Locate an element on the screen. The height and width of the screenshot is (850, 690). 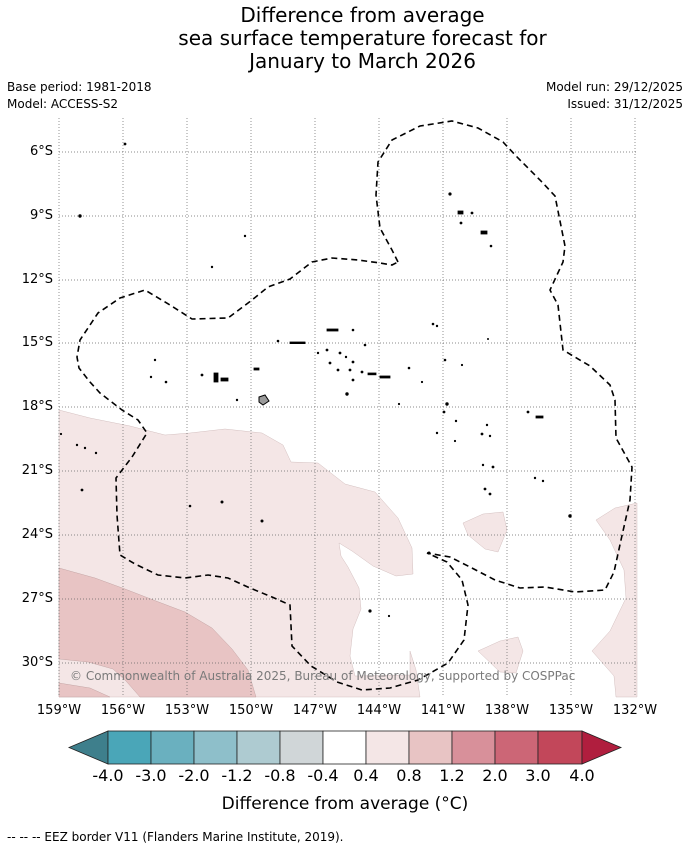
colorbar-label: -1.2 is located at coordinates (237, 775).